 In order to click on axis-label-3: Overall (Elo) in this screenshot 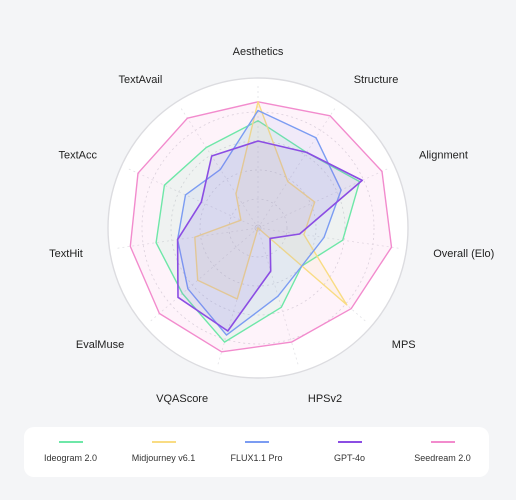, I will do `click(463, 254)`.